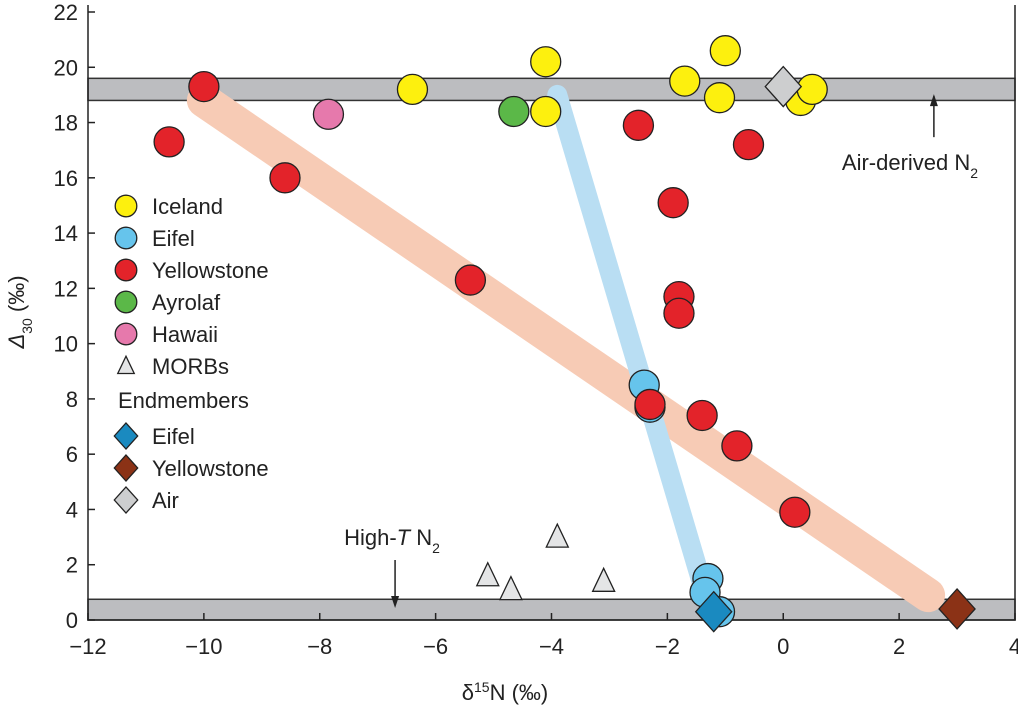  I want to click on air-arrow-head, so click(933, 100).